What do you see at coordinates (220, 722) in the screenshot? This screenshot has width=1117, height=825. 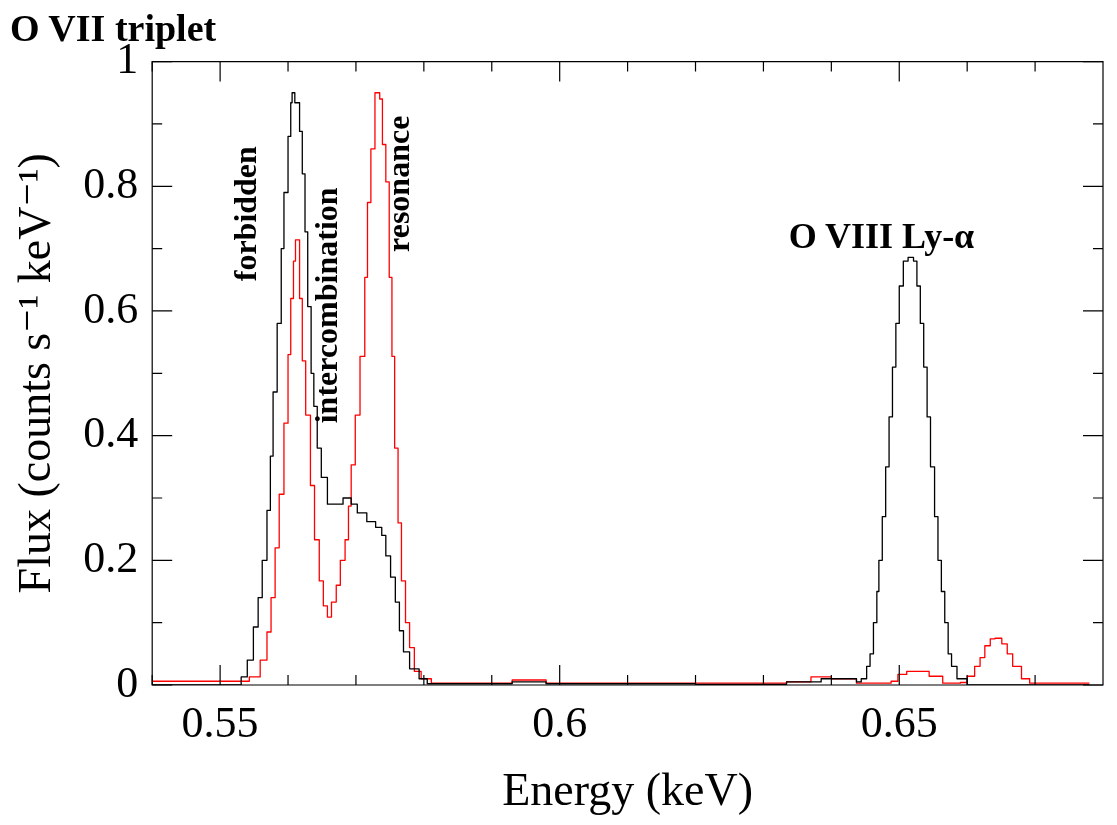 I see `x-tick-label: 0.55` at bounding box center [220, 722].